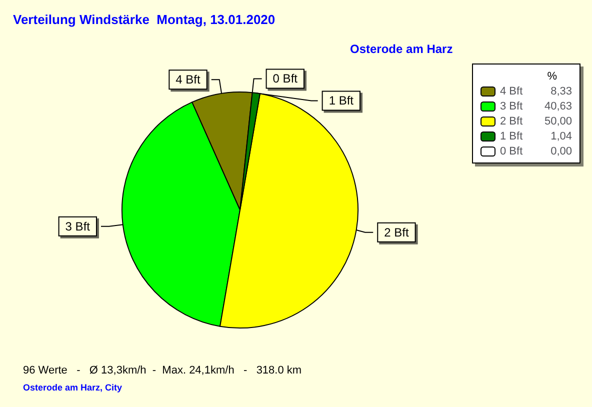 This screenshot has height=407, width=592. What do you see at coordinates (189, 79) in the screenshot?
I see `slice-label: 4 Bft` at bounding box center [189, 79].